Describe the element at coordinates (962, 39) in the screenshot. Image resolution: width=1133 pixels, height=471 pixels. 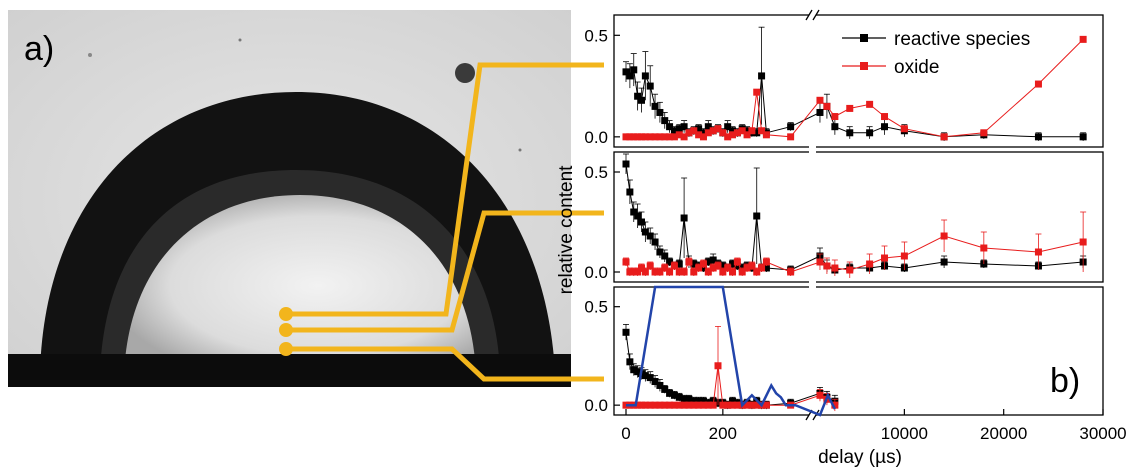
I see `legend-label: reactive species` at that location.